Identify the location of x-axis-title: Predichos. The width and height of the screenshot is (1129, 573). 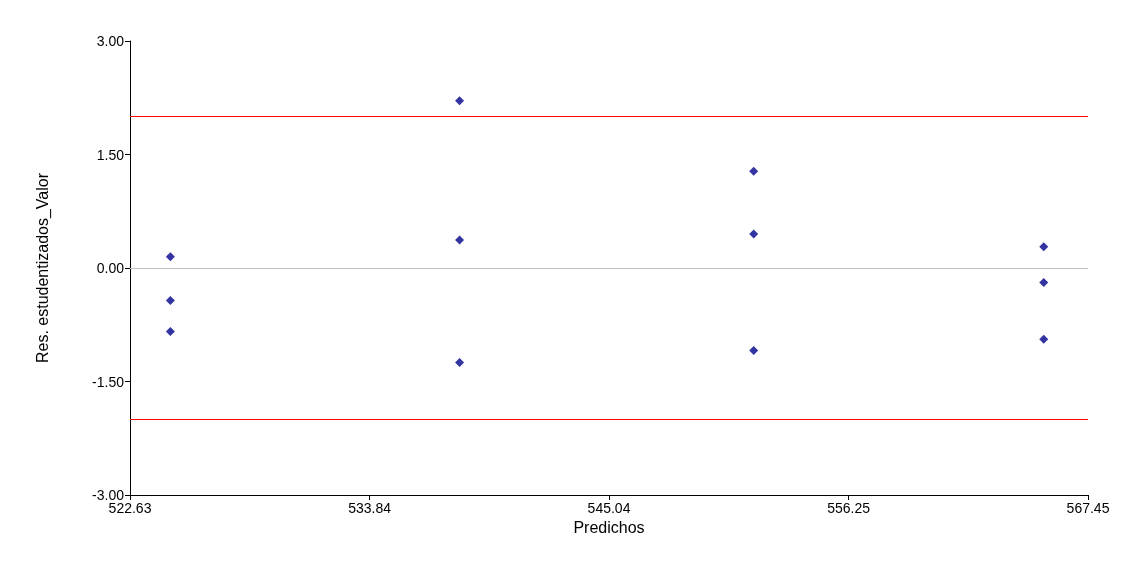
(609, 528).